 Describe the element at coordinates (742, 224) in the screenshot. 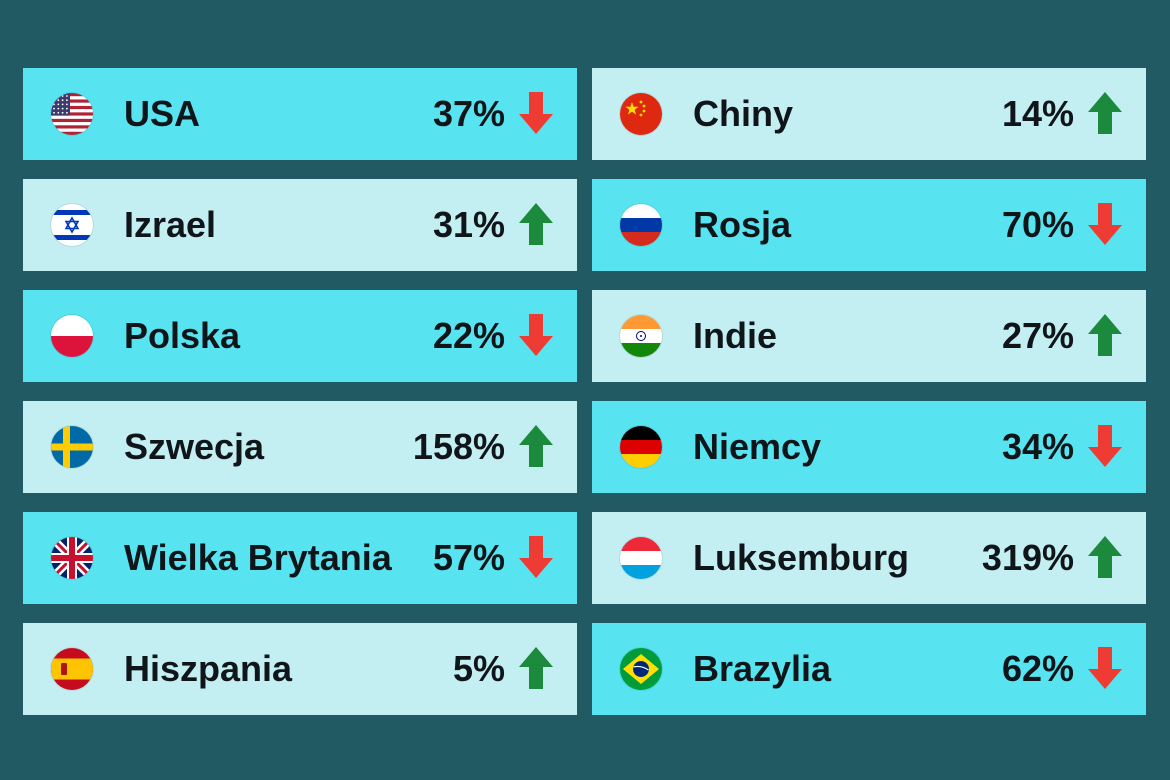

I see `country-name: Rosja` at that location.